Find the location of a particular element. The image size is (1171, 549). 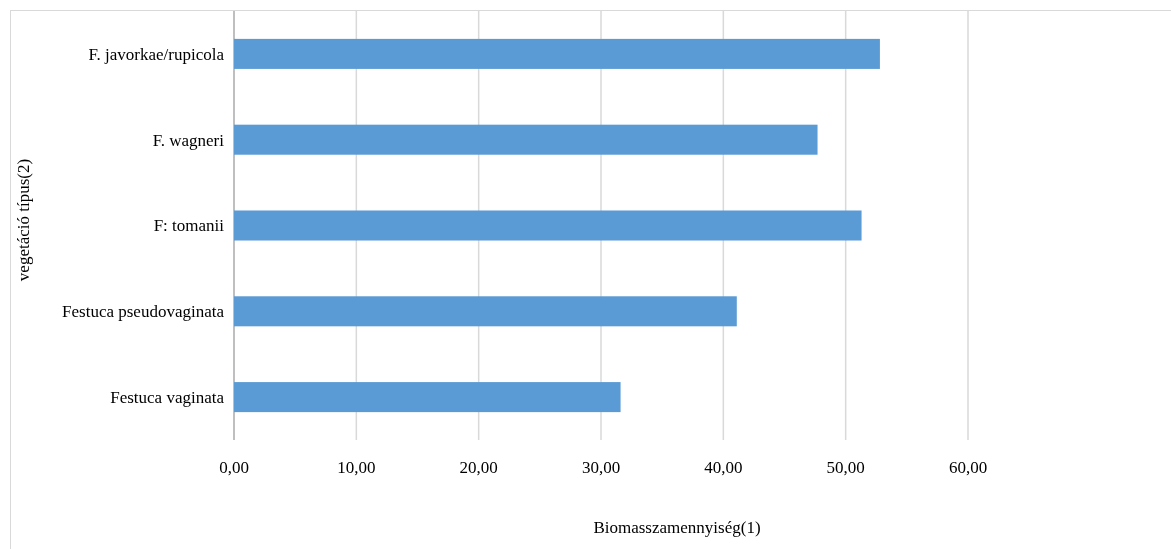

x-tick-label: 0,00 is located at coordinates (234, 467).